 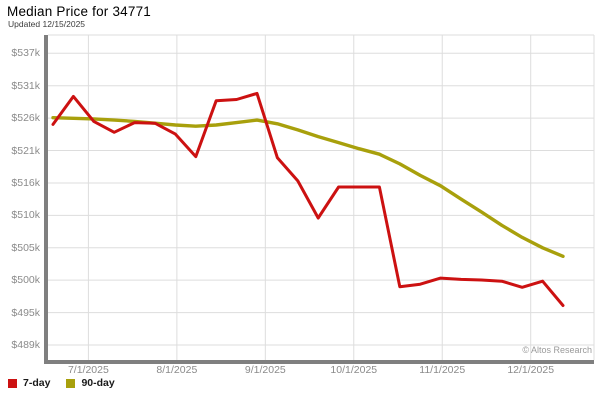 I want to click on y-axis-tick-label: $505k, so click(x=25, y=247).